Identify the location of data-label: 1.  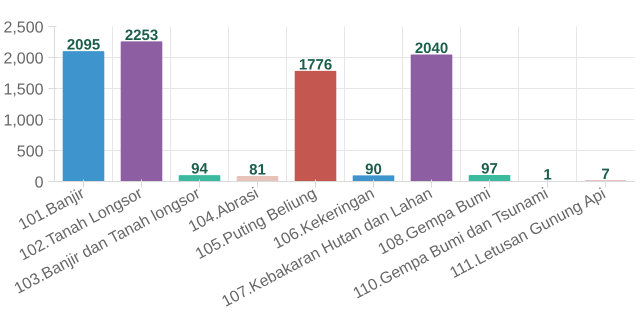
(547, 175).